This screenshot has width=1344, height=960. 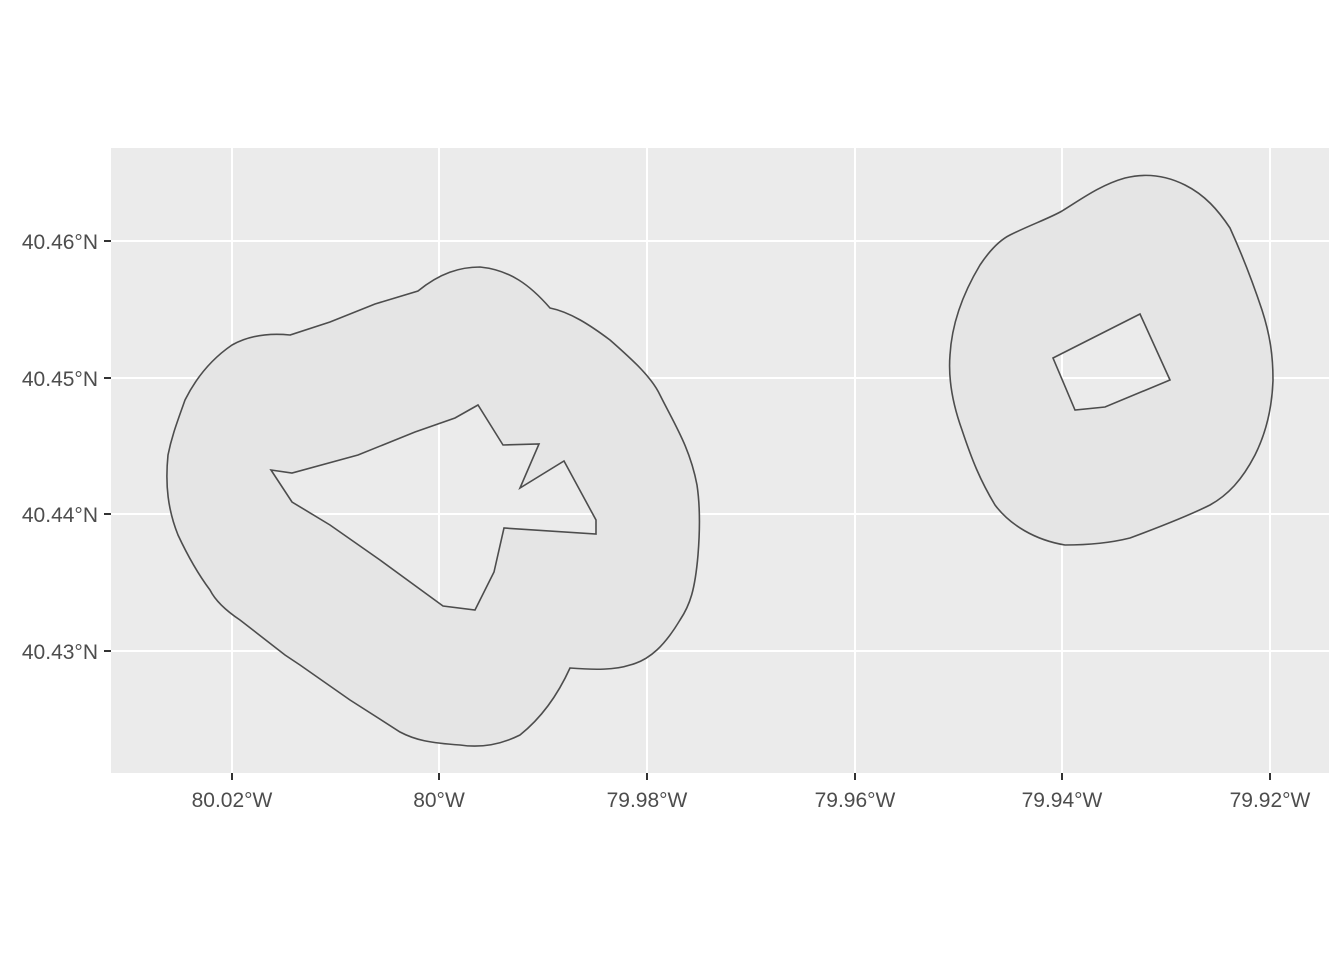 What do you see at coordinates (232, 800) in the screenshot?
I see `x-tick-label: 80.02°W` at bounding box center [232, 800].